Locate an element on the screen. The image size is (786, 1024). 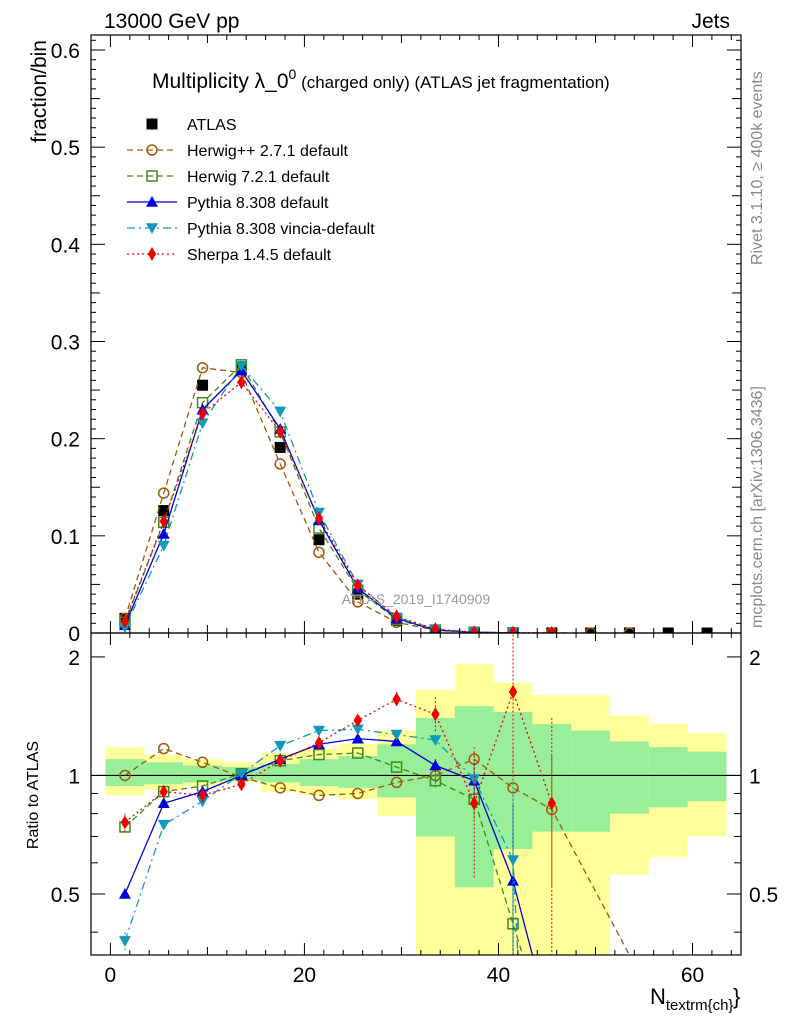
header-left: 13000 GeV pp is located at coordinates (171, 21).